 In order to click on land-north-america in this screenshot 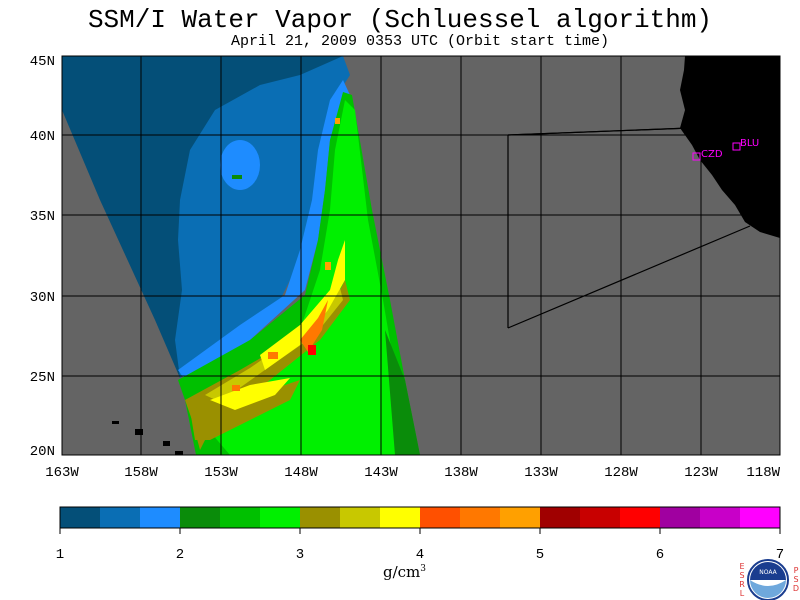, I will do `click(730, 147)`.